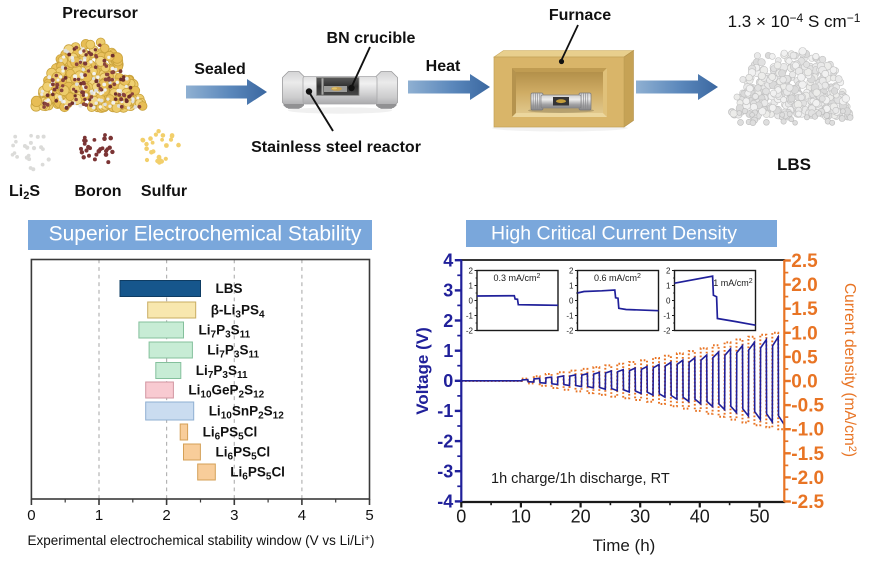  Describe the element at coordinates (807, 406) in the screenshot. I see `svg-text: -0.5` at that location.